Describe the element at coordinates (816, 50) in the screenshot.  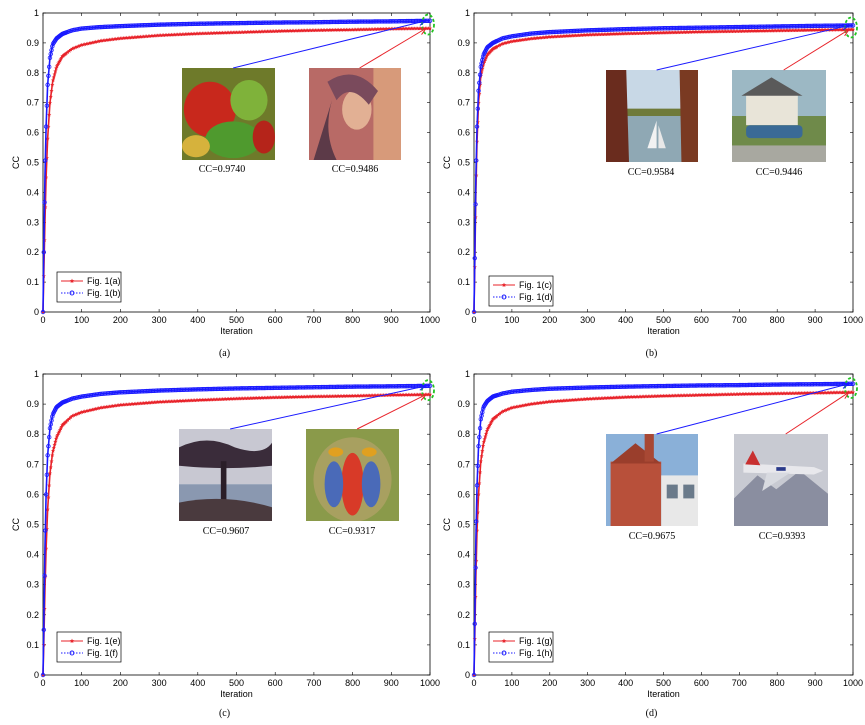
I see `annotation-arrow-line` at that location.